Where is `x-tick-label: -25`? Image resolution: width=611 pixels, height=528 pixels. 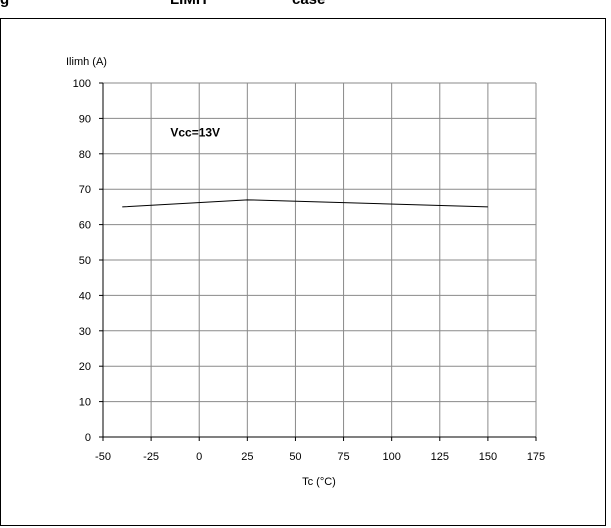 x-tick-label: -25 is located at coordinates (151, 457).